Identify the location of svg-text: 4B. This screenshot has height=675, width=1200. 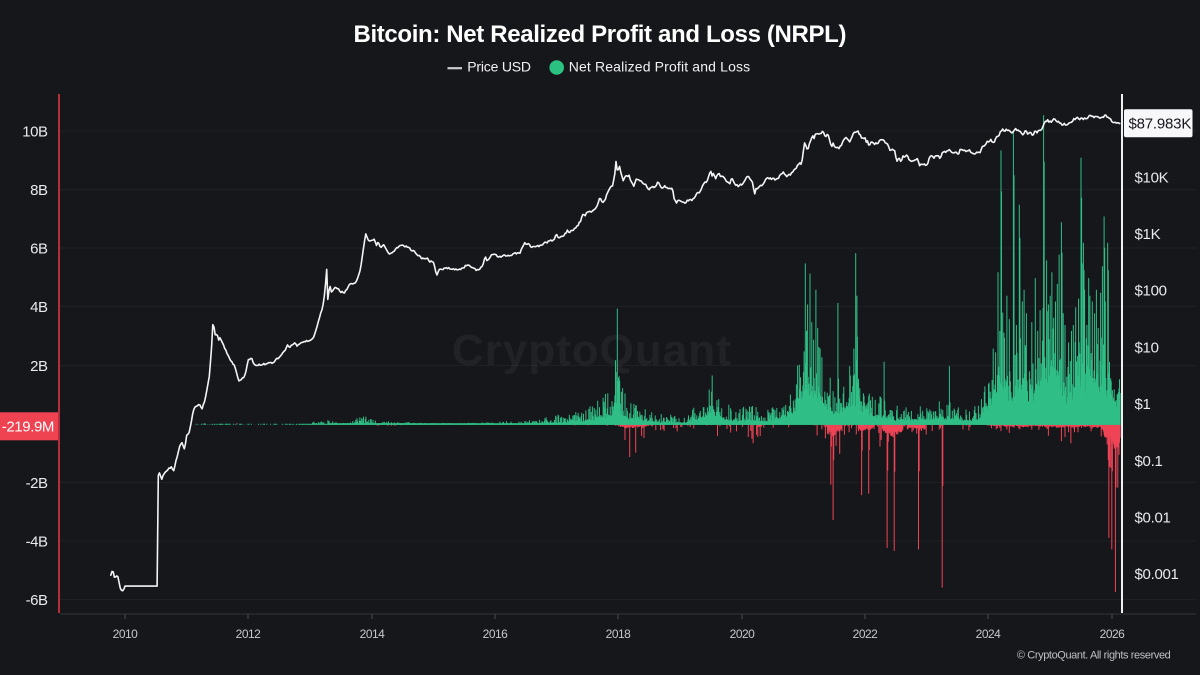
(39, 307).